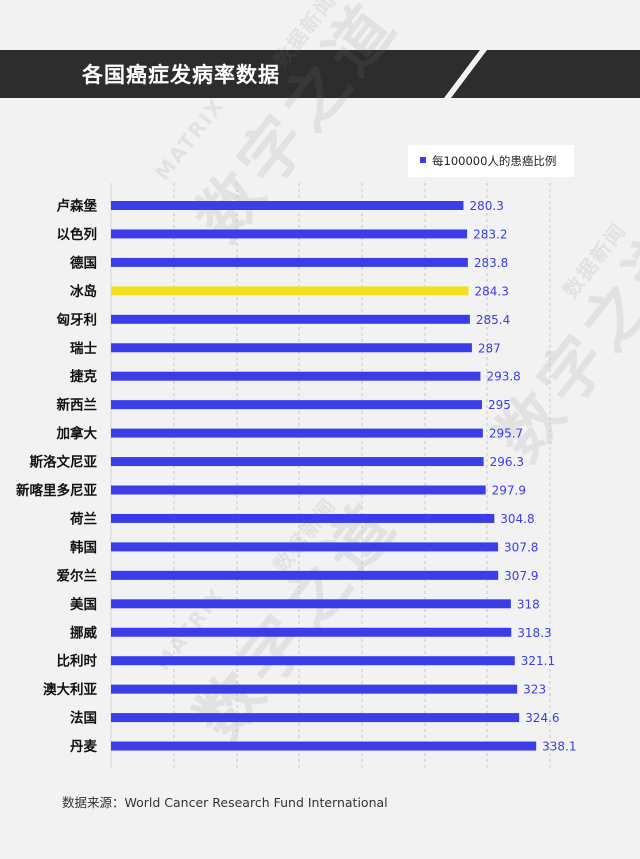 Image resolution: width=640 pixels, height=859 pixels. What do you see at coordinates (486, 206) in the screenshot?
I see `value-label: 280.3` at bounding box center [486, 206].